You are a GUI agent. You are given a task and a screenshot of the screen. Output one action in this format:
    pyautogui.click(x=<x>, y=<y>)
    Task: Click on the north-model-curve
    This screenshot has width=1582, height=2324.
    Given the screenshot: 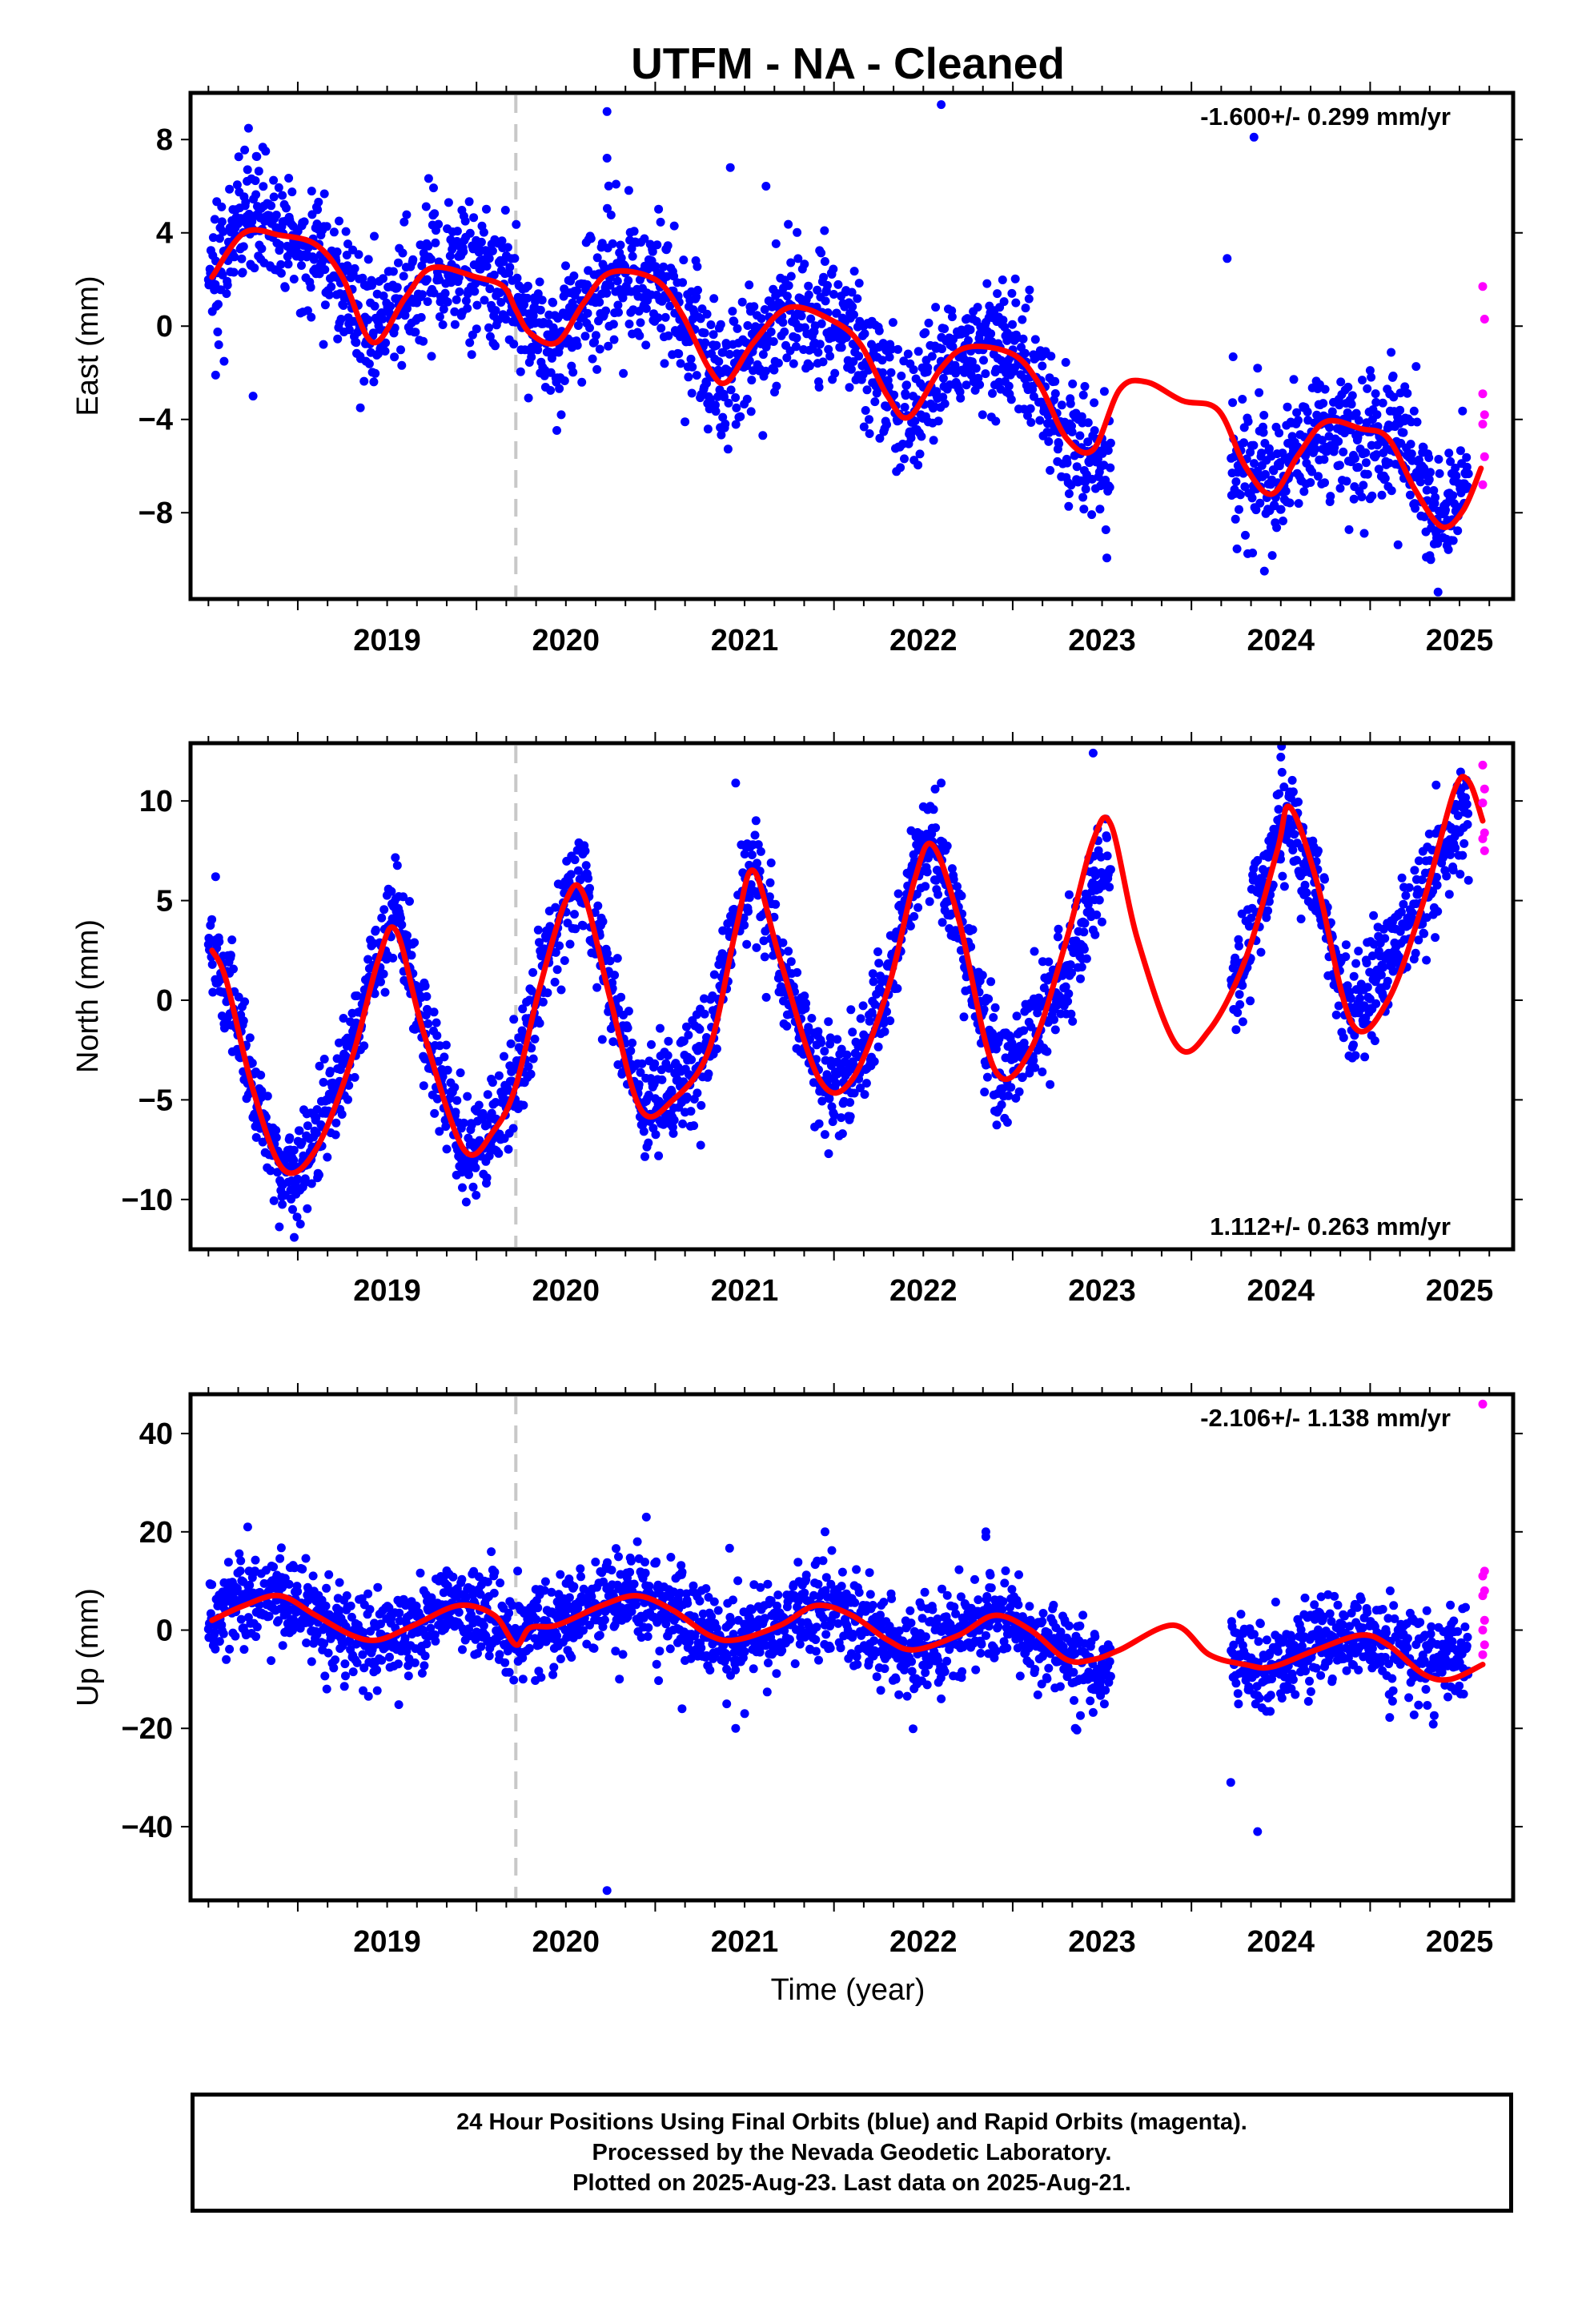 What is the action you would take?
    pyautogui.click(x=847, y=975)
    